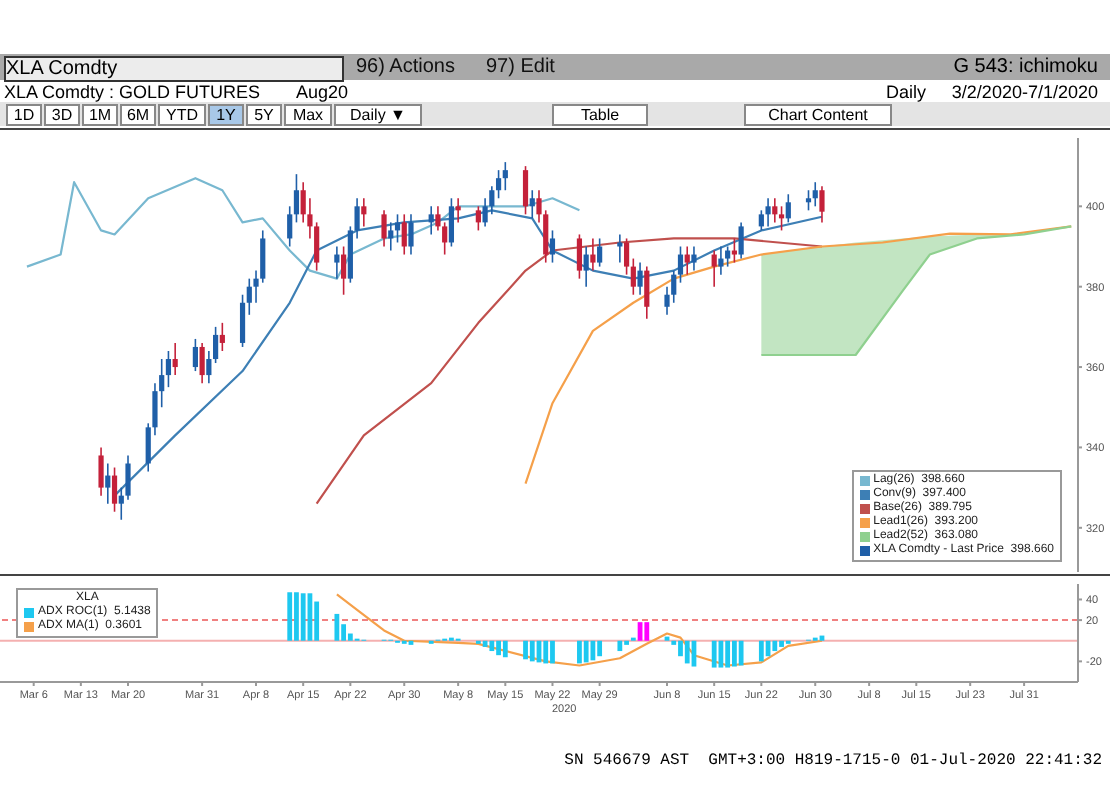  Describe the element at coordinates (520, 67) in the screenshot. I see `text: 97) Edit` at that location.